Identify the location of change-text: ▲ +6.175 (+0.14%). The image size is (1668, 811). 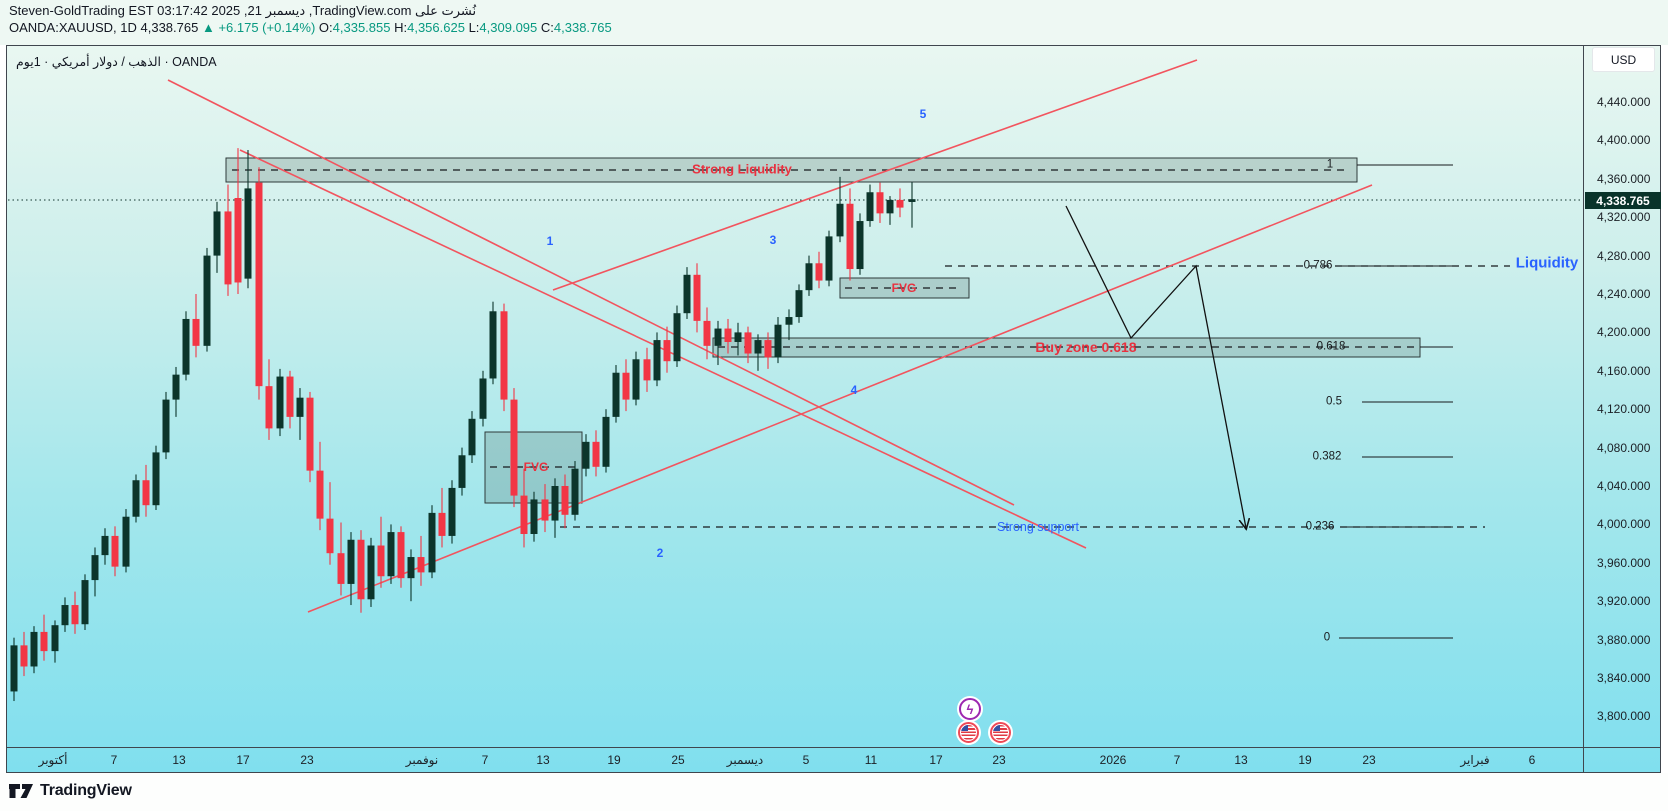
(258, 27).